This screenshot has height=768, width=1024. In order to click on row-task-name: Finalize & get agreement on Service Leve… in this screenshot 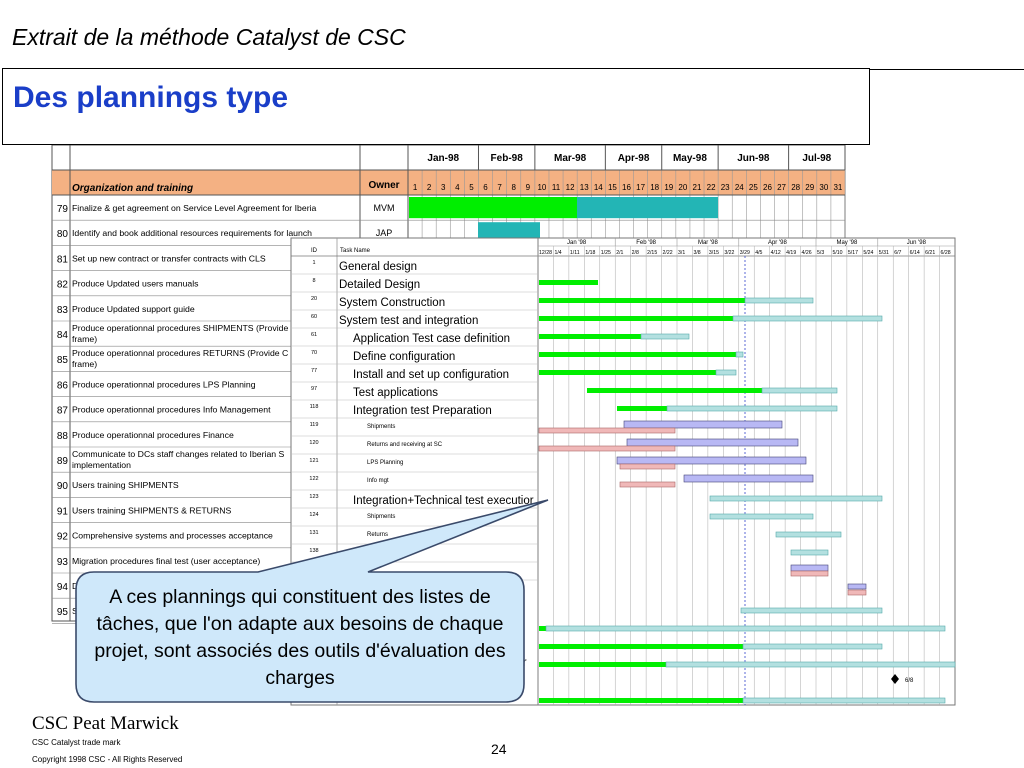, I will do `click(194, 208)`.